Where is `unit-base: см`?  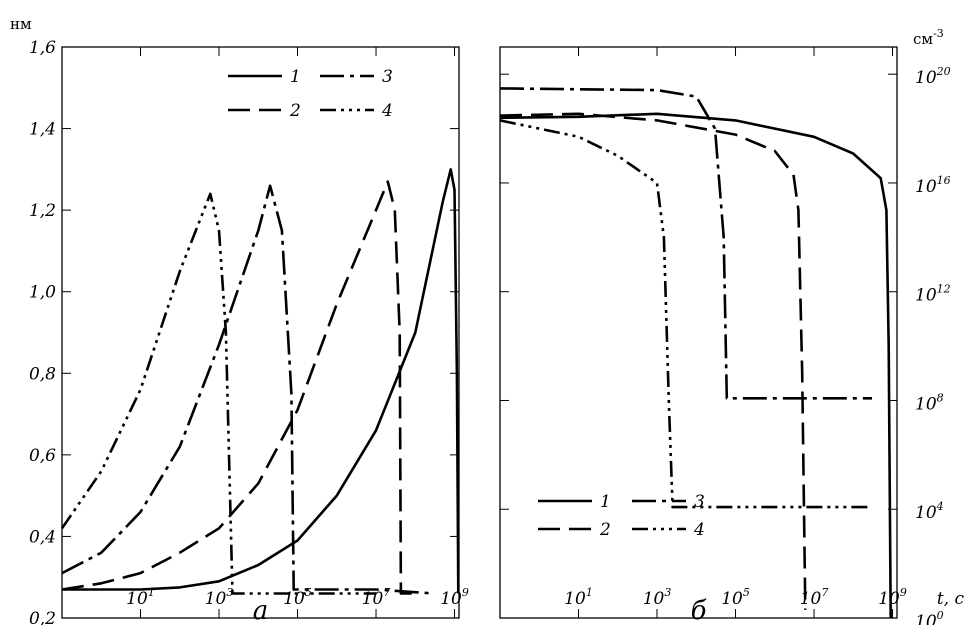
unit-base: см is located at coordinates (923, 39).